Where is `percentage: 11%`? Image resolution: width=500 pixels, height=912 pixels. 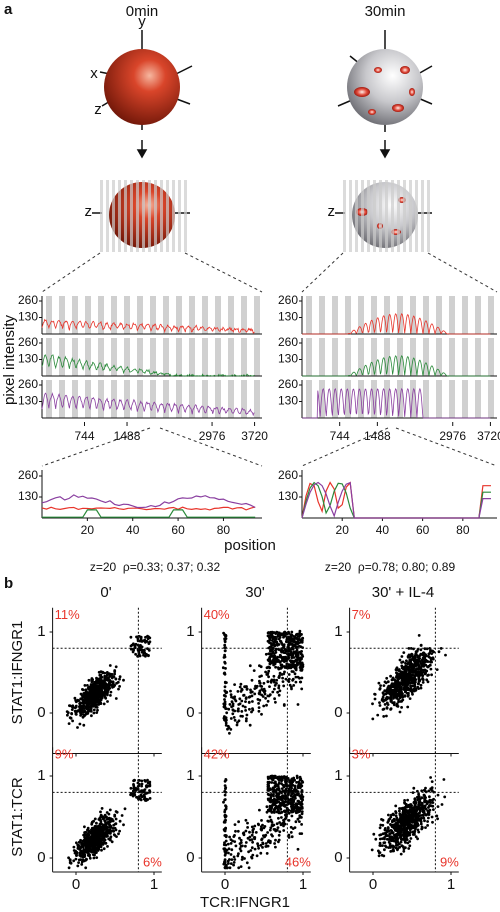
percentage: 11% is located at coordinates (67, 614).